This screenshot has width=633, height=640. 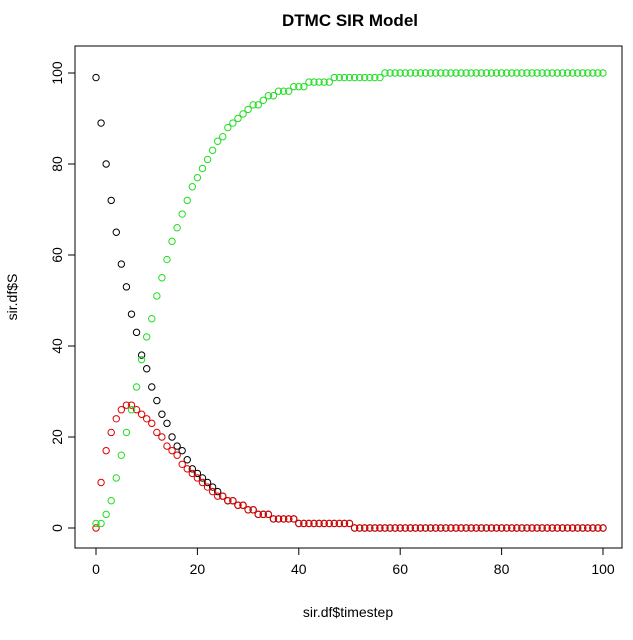 What do you see at coordinates (299, 569) in the screenshot?
I see `x-tick-label: 40` at bounding box center [299, 569].